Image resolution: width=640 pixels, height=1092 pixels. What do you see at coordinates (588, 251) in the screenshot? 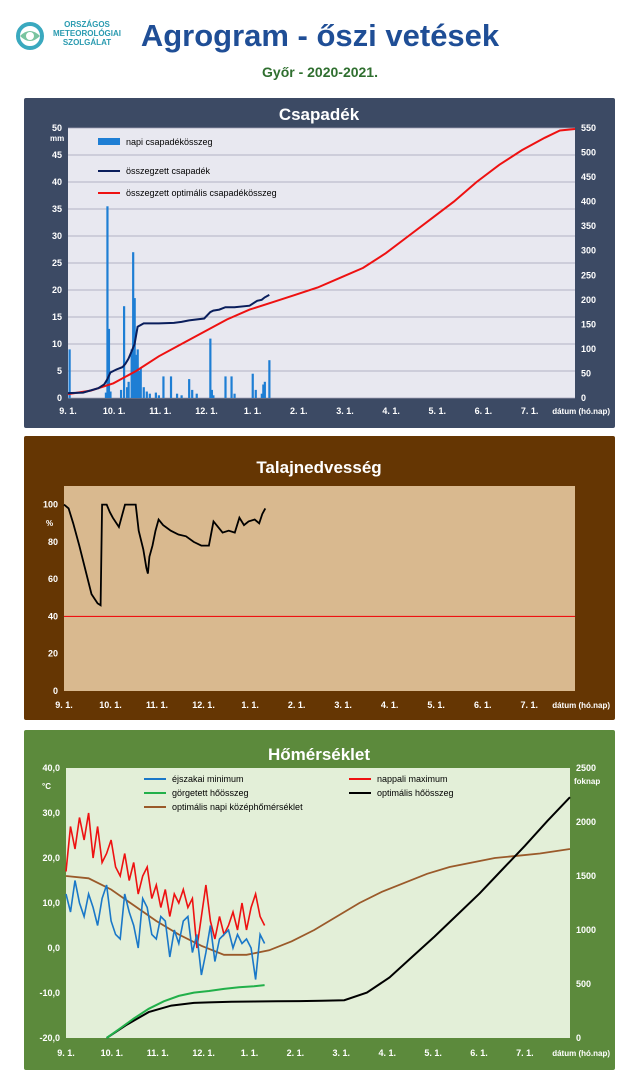
I see `y2-tick-label: 300` at bounding box center [588, 251].